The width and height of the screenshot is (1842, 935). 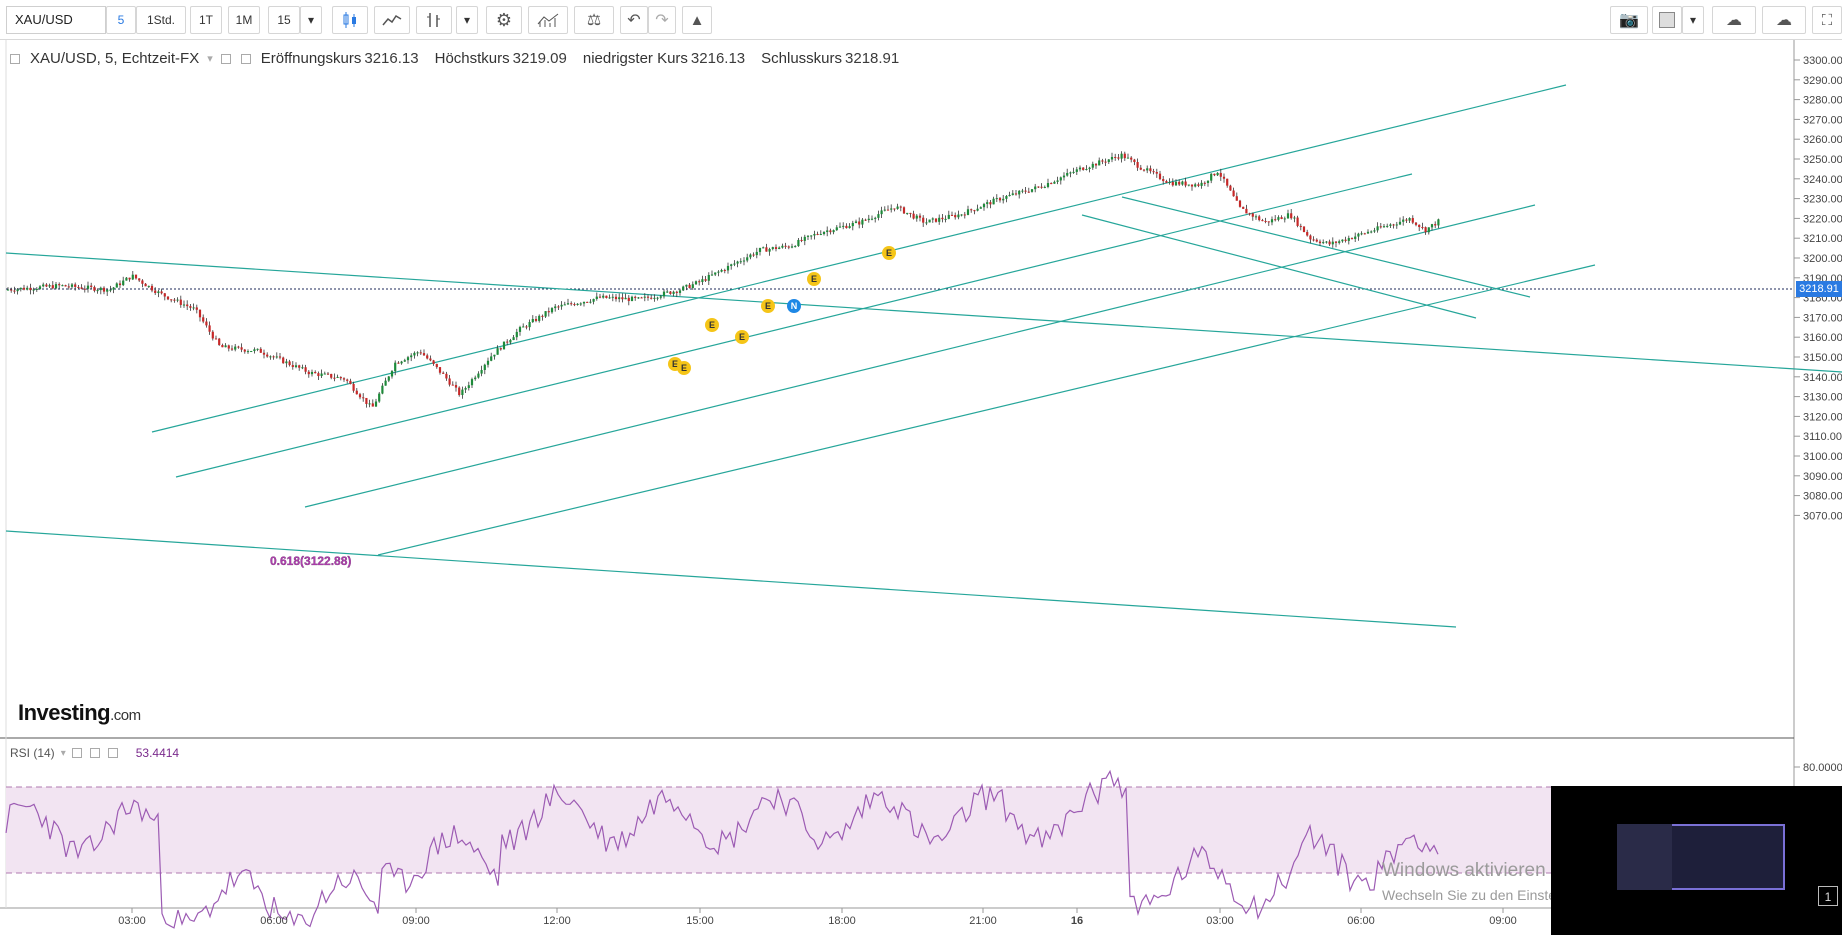 I want to click on event-marker: E, so click(x=684, y=368).